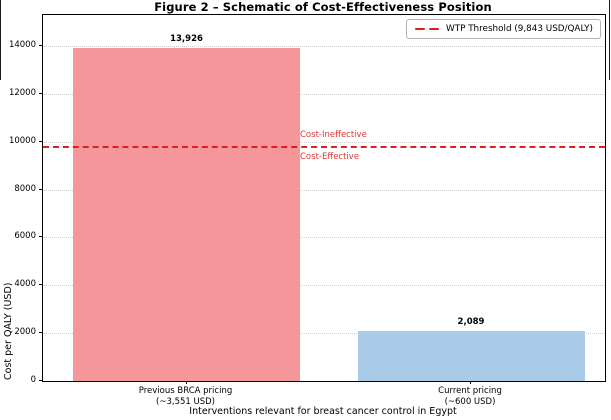 The image size is (611, 420). What do you see at coordinates (324, 146) in the screenshot?
I see `threshold-dashed-line` at bounding box center [324, 146].